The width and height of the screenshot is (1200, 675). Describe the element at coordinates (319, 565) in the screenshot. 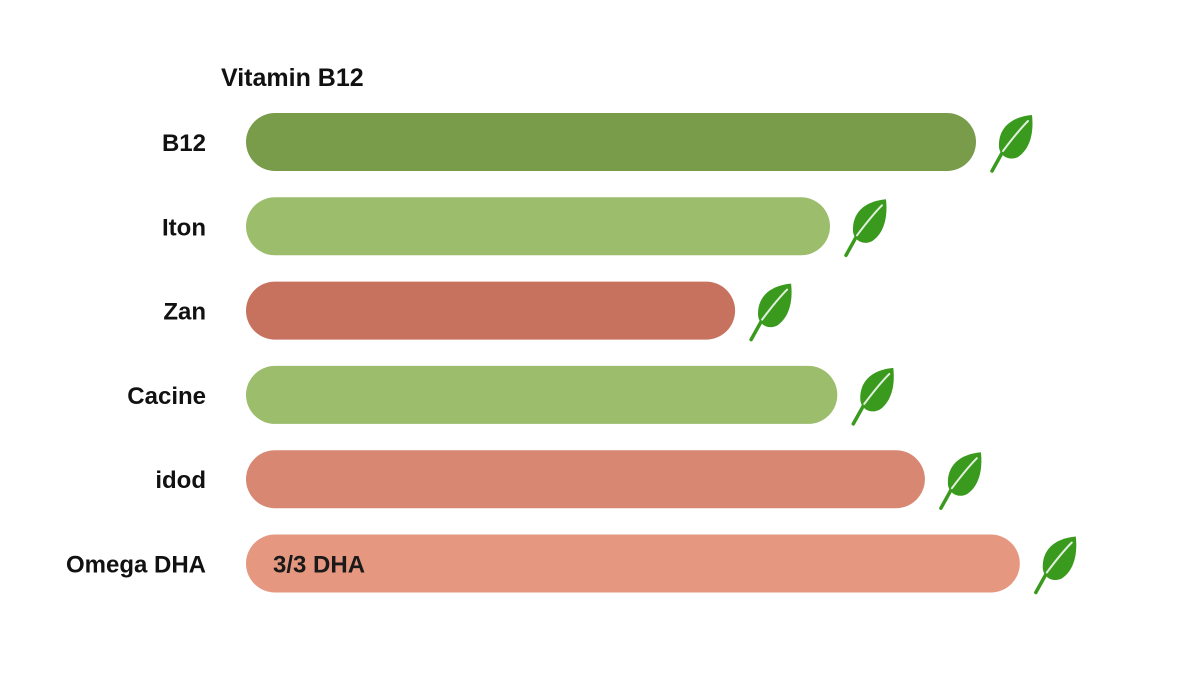

I see `data-label: 3/3 DHA` at that location.